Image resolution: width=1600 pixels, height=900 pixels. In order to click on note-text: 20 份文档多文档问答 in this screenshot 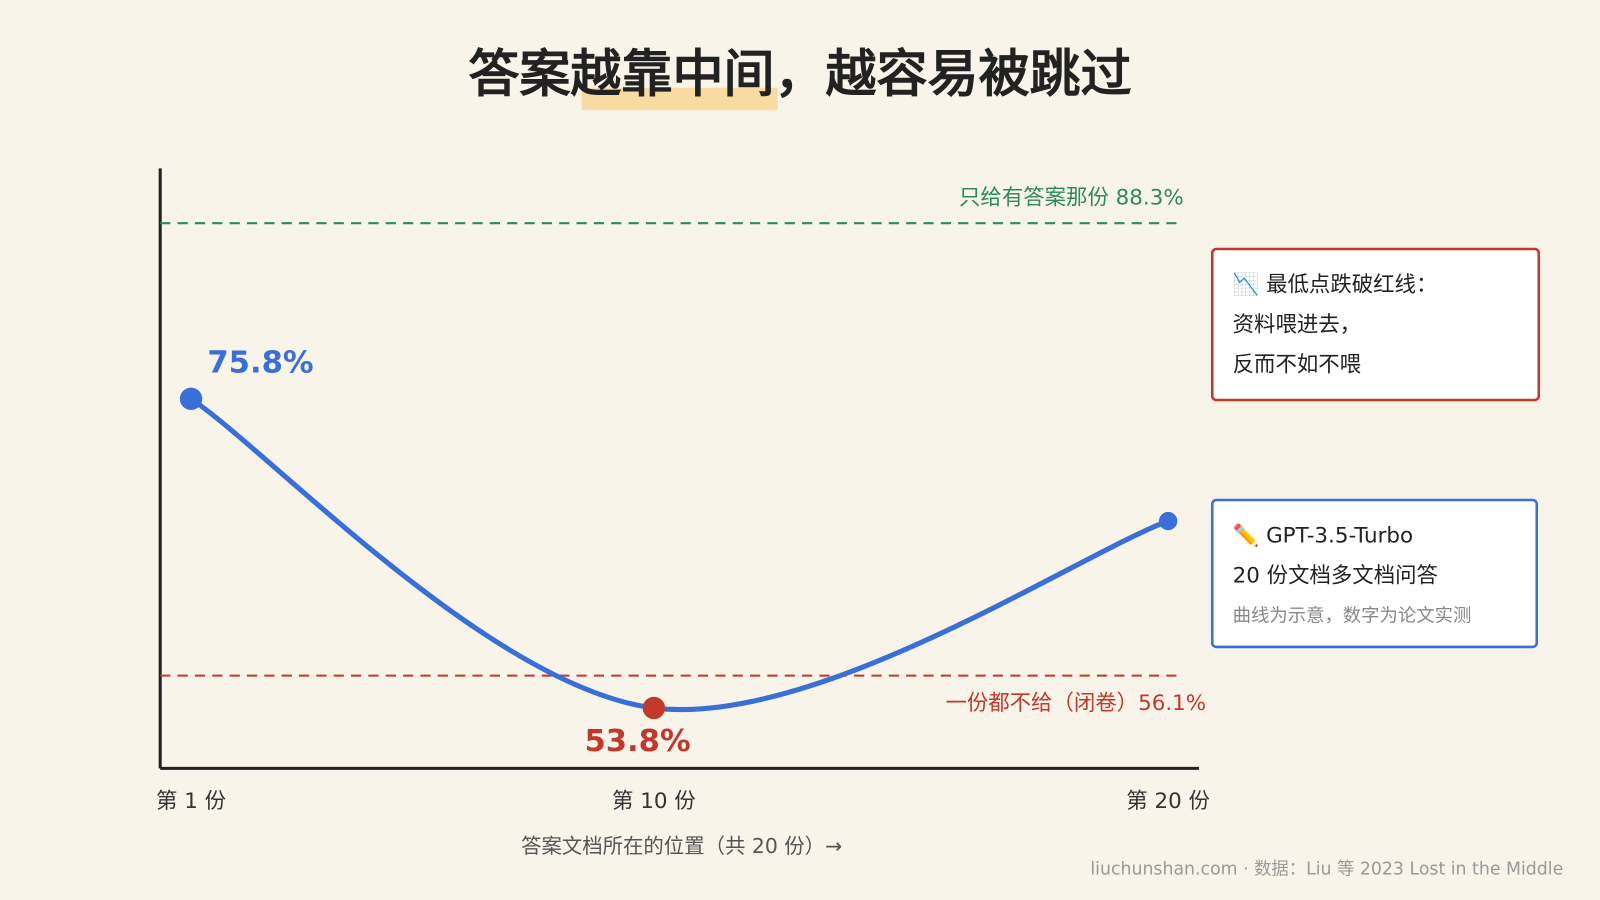, I will do `click(1335, 576)`.